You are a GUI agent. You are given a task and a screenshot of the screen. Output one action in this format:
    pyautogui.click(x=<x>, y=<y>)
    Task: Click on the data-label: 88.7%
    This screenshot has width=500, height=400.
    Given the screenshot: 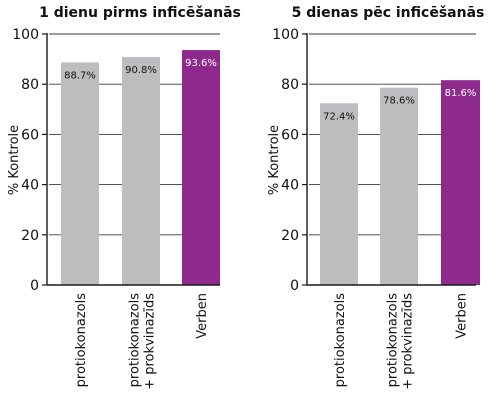 What is the action you would take?
    pyautogui.click(x=80, y=75)
    